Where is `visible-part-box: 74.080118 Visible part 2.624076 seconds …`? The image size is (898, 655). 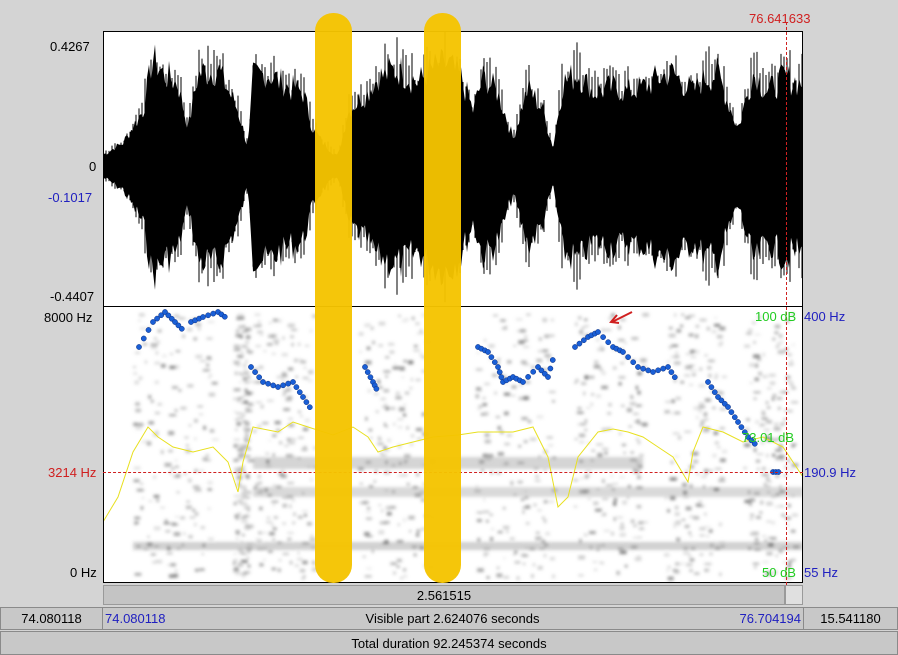 visible-part-box: 74.080118 Visible part 2.624076 seconds … is located at coordinates (453, 618).